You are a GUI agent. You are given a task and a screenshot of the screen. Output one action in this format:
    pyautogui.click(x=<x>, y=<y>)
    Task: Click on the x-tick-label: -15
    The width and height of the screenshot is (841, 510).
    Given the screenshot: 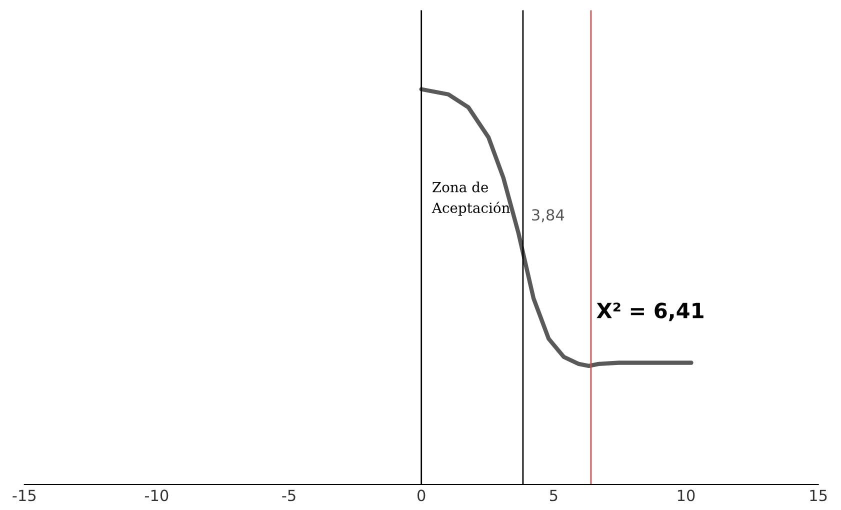 What is the action you would take?
    pyautogui.click(x=24, y=496)
    